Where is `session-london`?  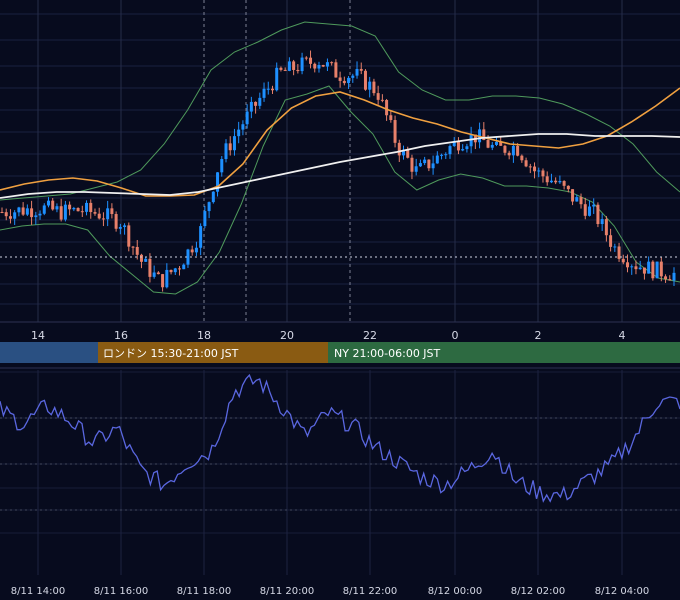 session-london is located at coordinates (213, 352).